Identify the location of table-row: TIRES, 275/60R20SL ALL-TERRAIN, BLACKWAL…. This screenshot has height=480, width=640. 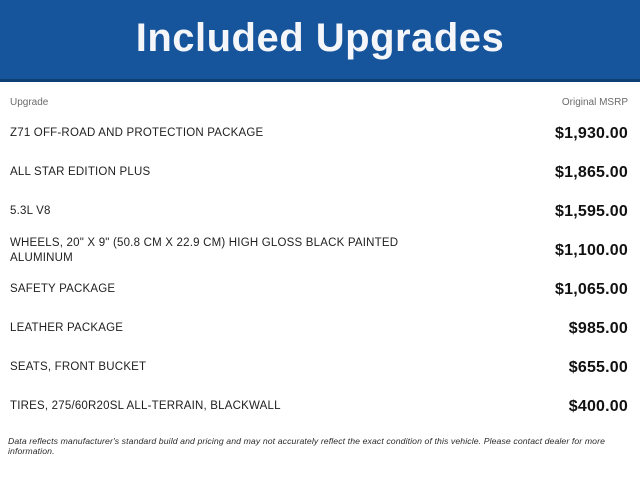
(319, 406).